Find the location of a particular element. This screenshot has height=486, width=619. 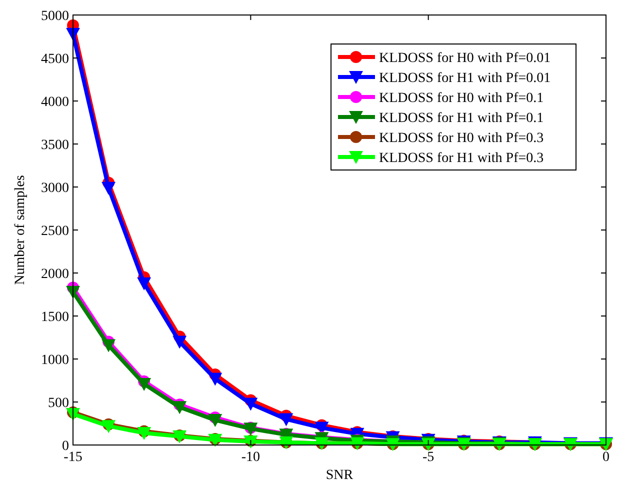

y-tick-label: 2500 is located at coordinates (55, 231).